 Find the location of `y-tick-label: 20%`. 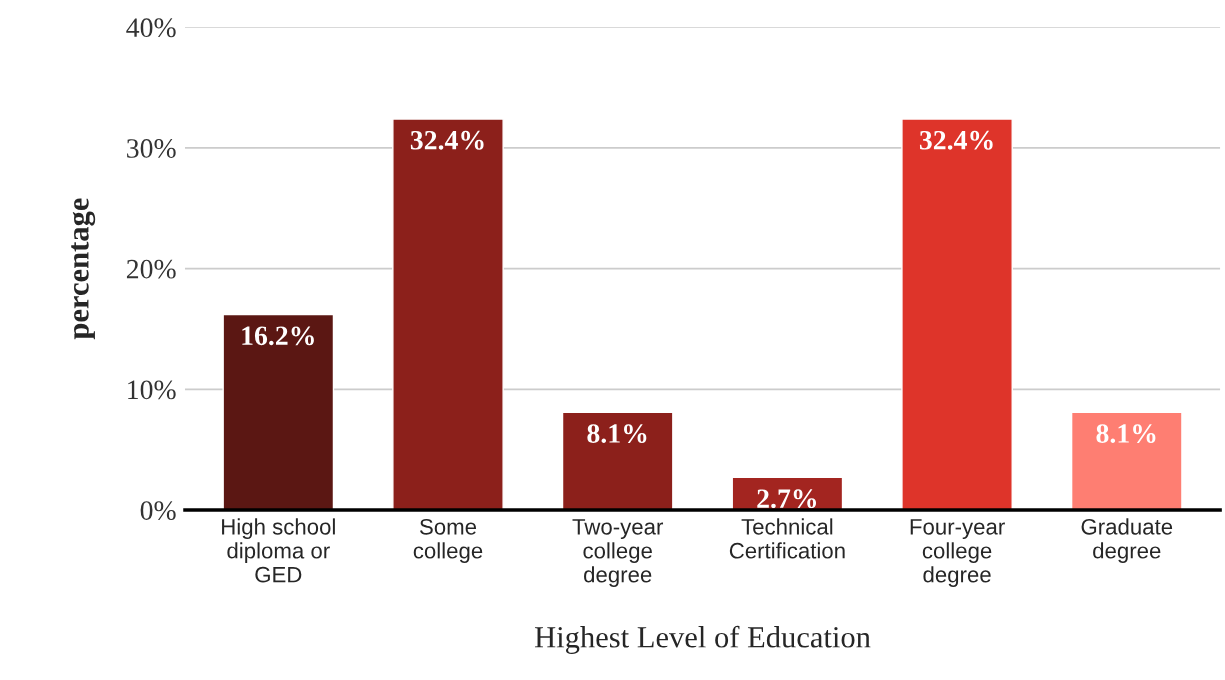

y-tick-label: 20% is located at coordinates (151, 269).